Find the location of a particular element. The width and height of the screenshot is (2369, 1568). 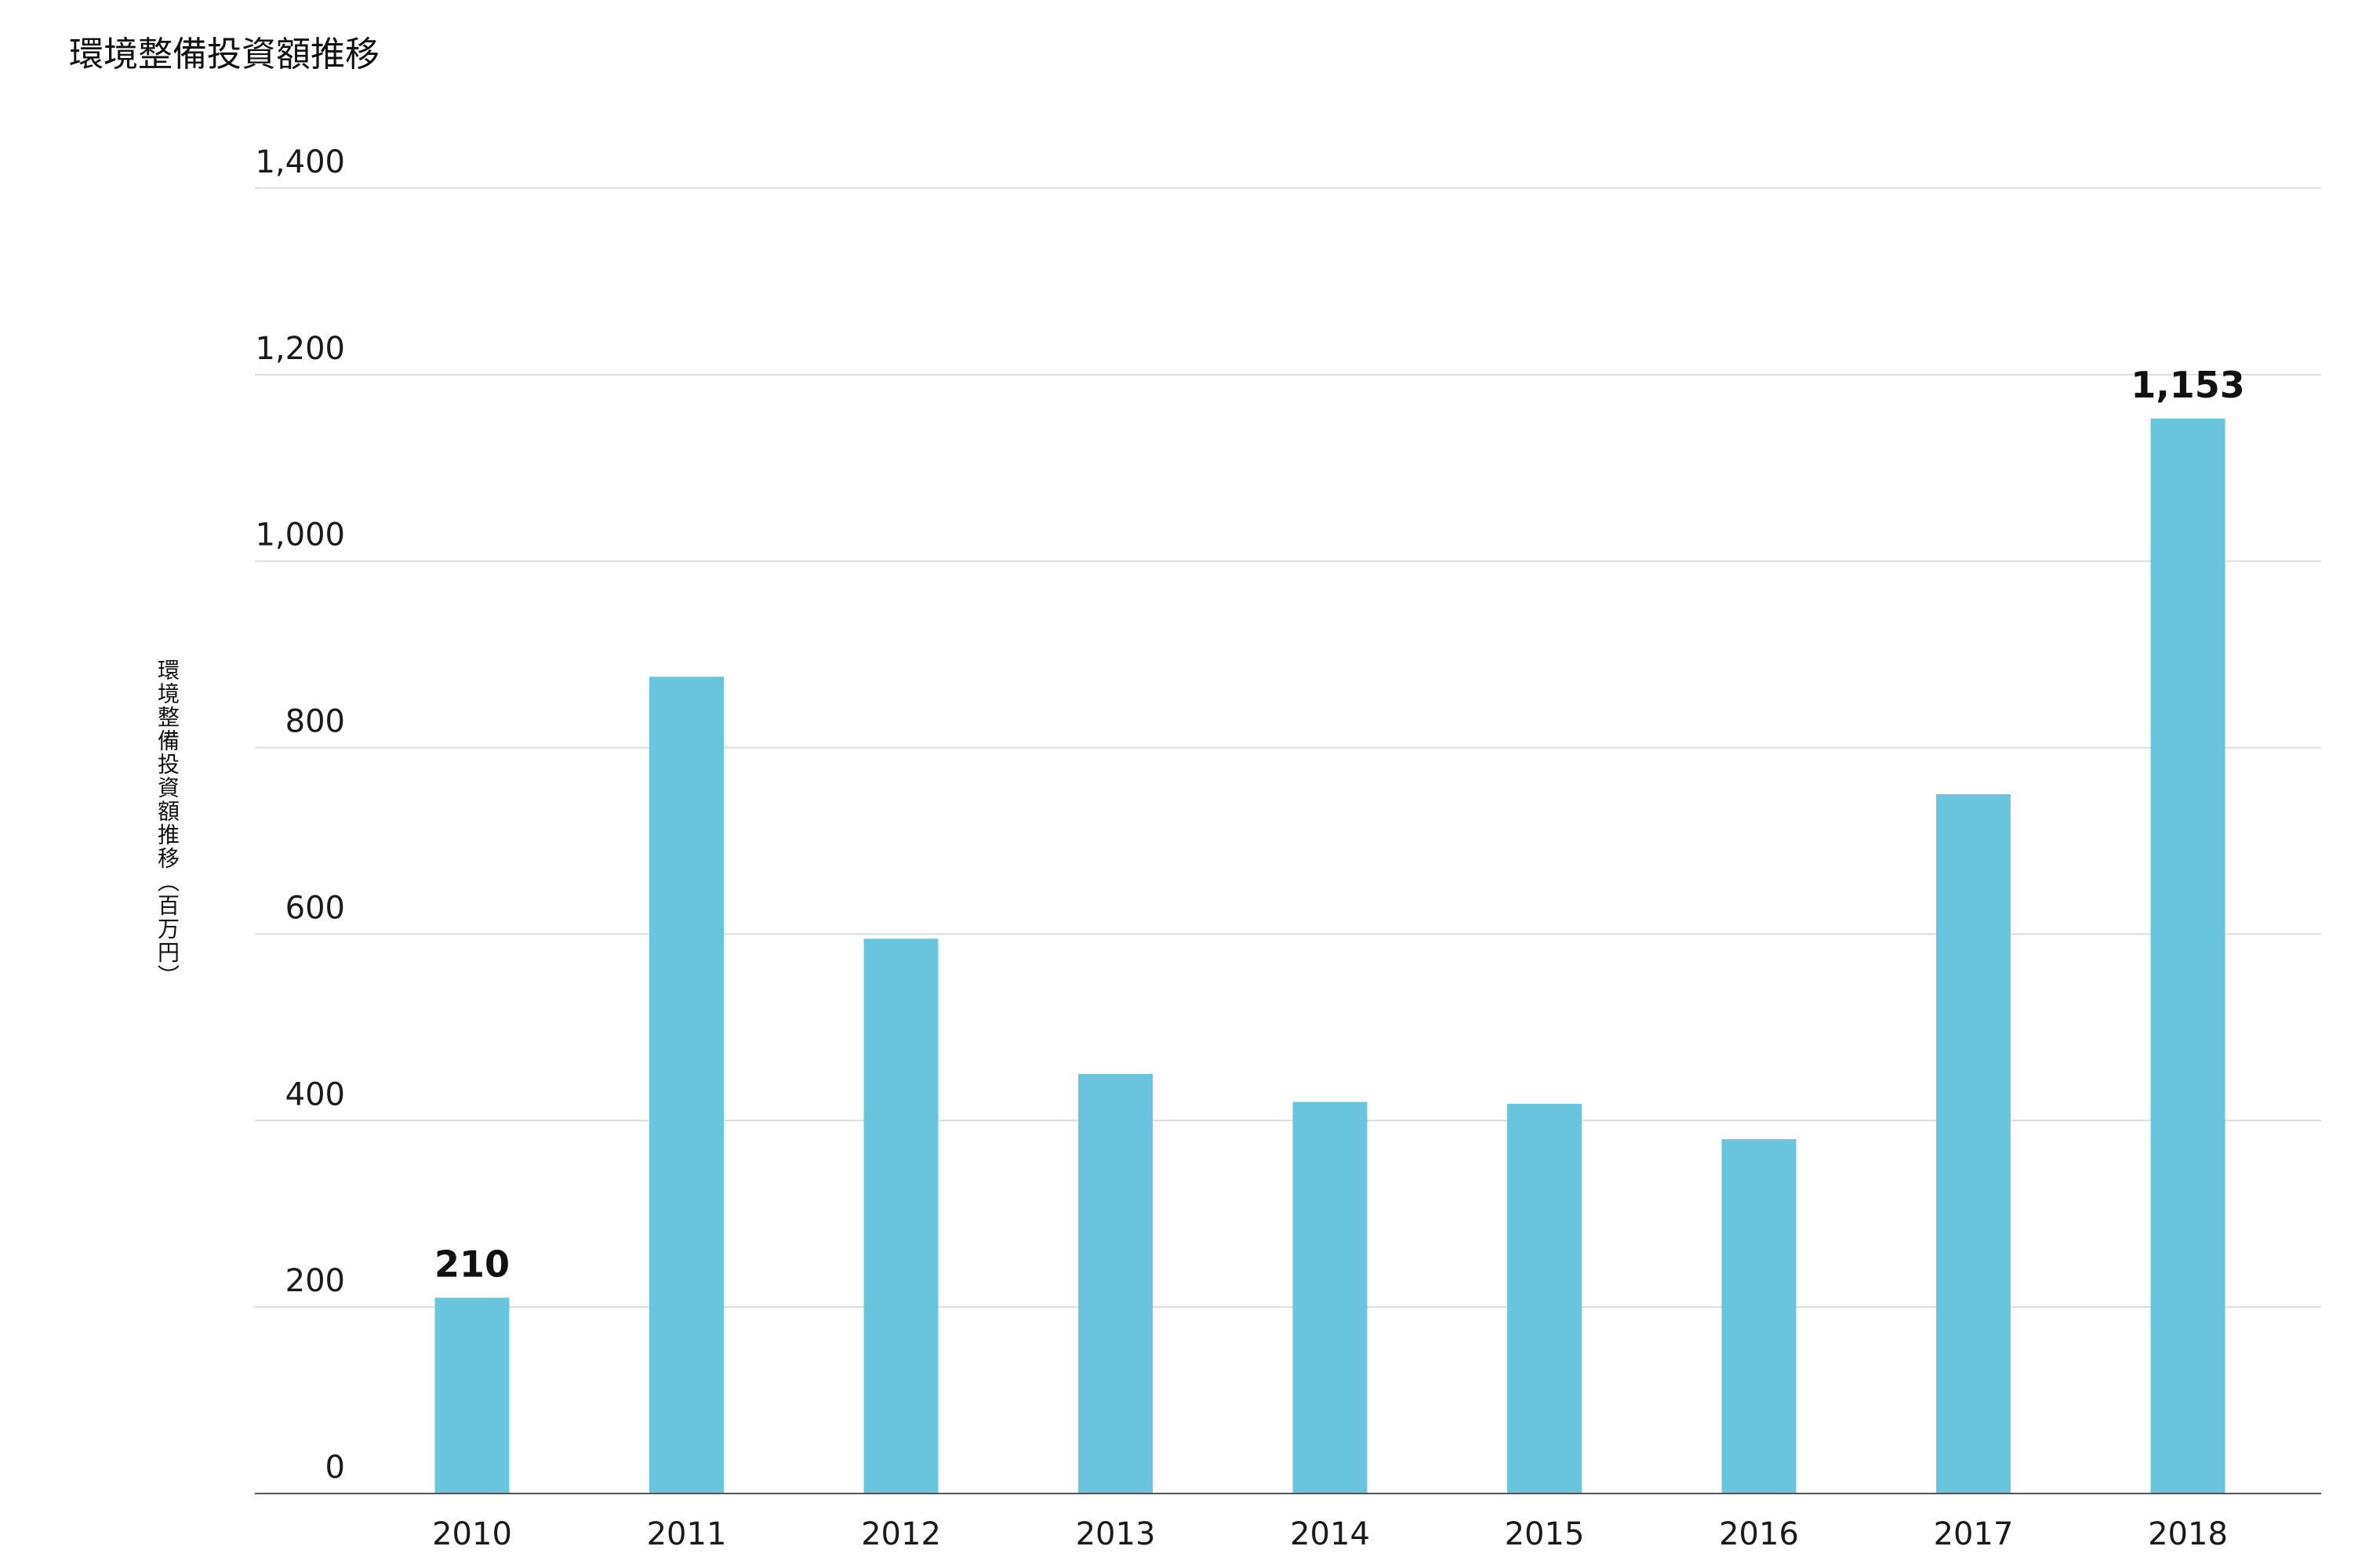

bar-2012 is located at coordinates (901, 1216).